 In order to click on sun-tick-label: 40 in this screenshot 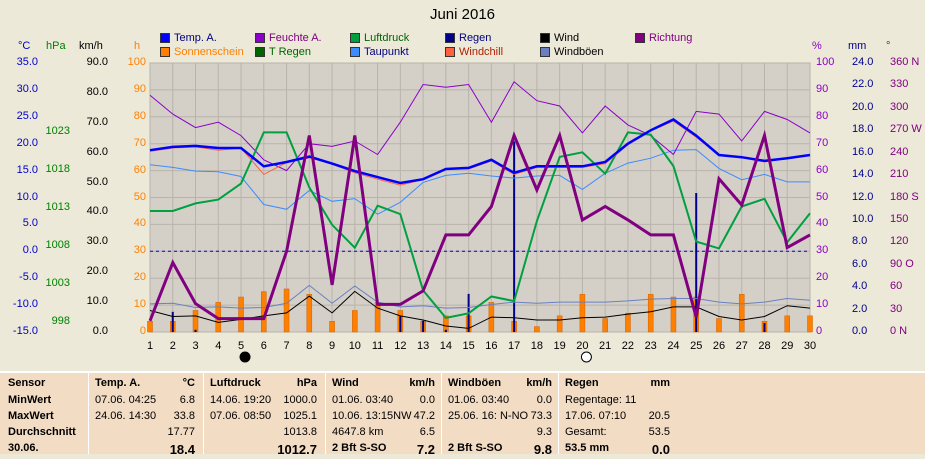, I will do `click(139, 223)`.